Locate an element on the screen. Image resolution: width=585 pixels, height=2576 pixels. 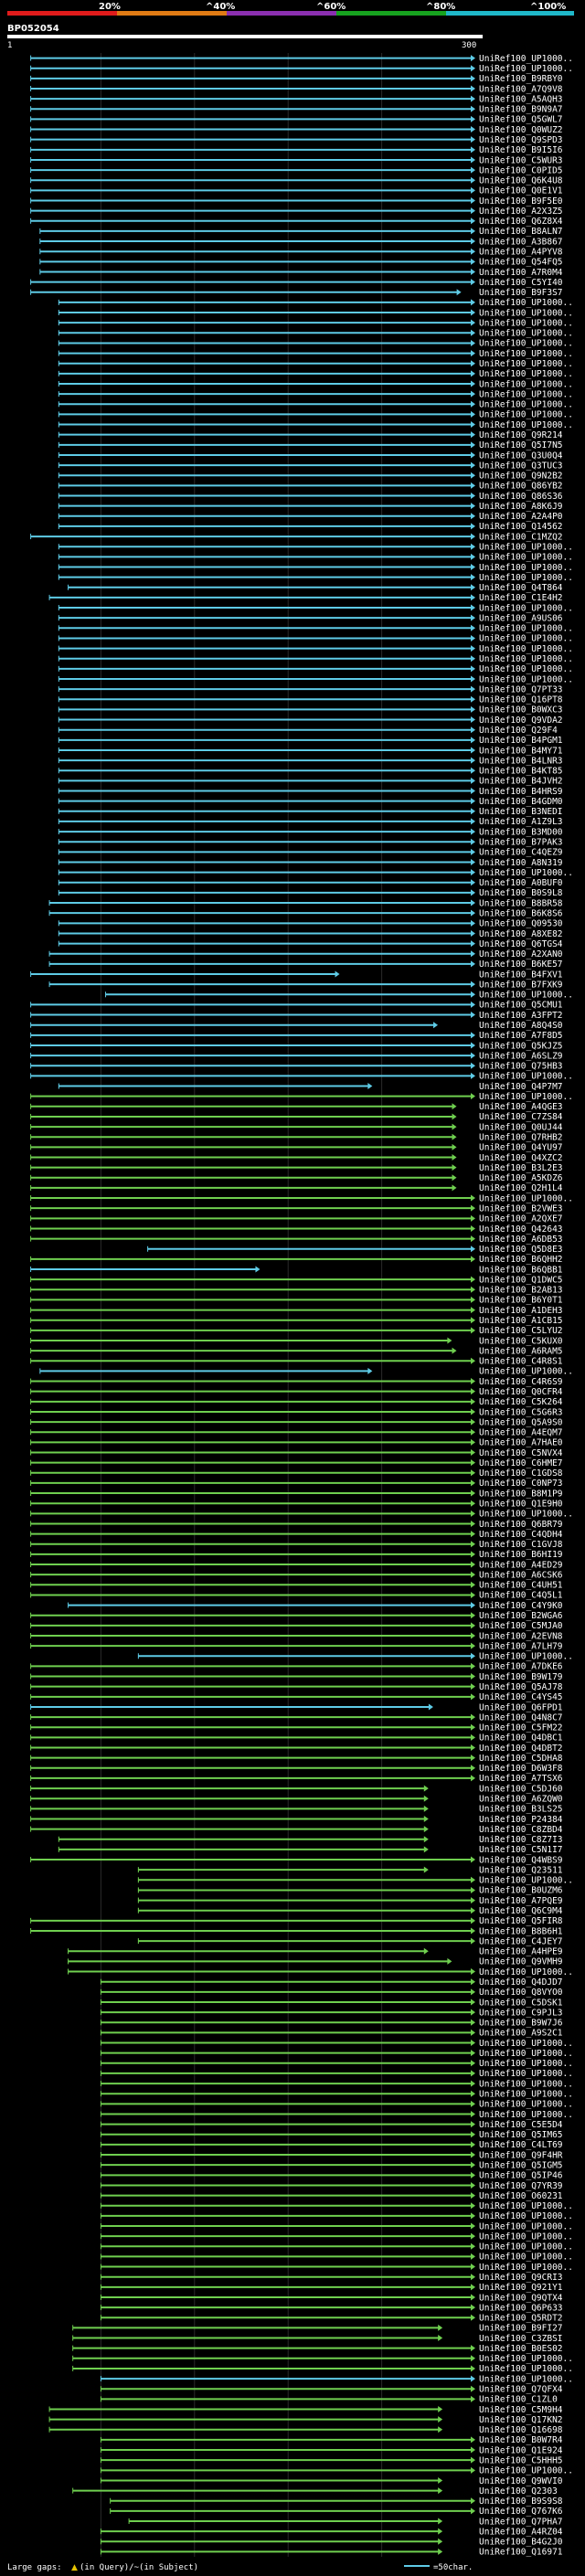
hit-label: UniRef100_Q16PT8 is located at coordinates (521, 700).